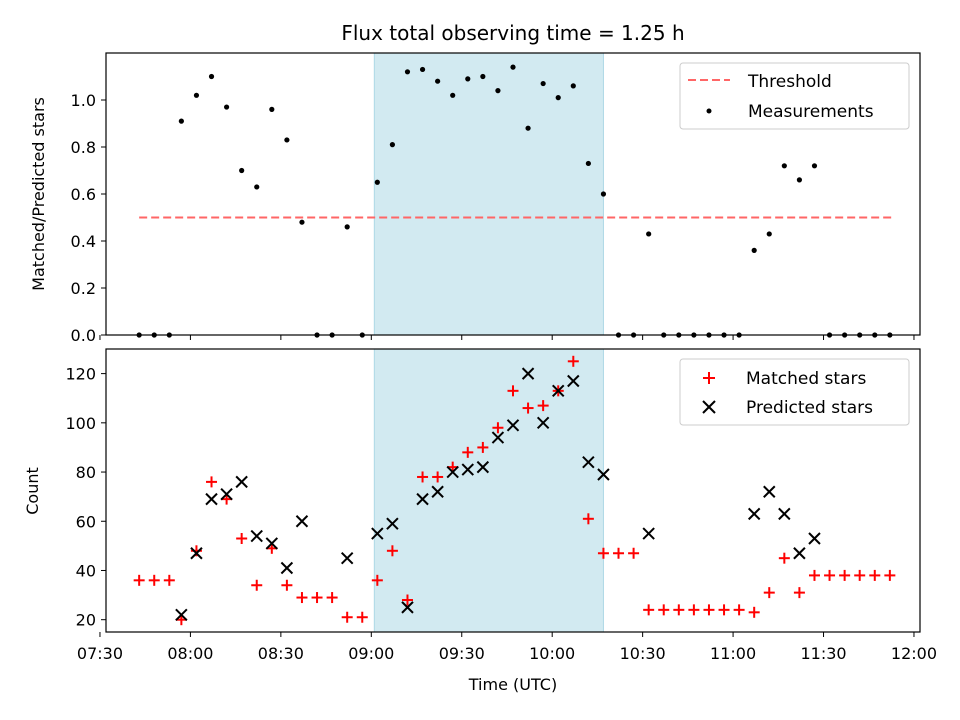 The width and height of the screenshot is (960, 720). I want to click on bottom-y-tick-label: 80, so click(86, 472).